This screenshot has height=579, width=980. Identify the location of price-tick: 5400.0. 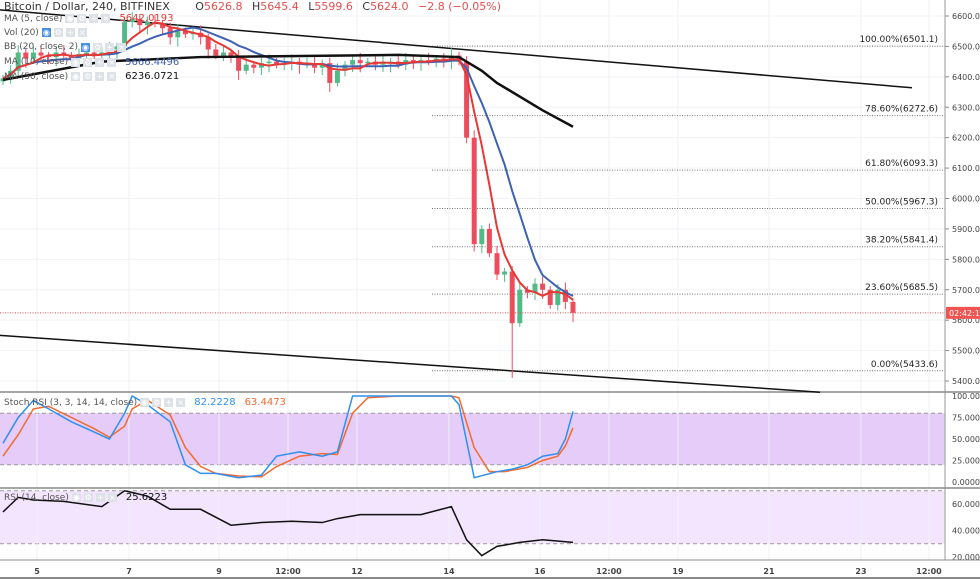
(966, 381).